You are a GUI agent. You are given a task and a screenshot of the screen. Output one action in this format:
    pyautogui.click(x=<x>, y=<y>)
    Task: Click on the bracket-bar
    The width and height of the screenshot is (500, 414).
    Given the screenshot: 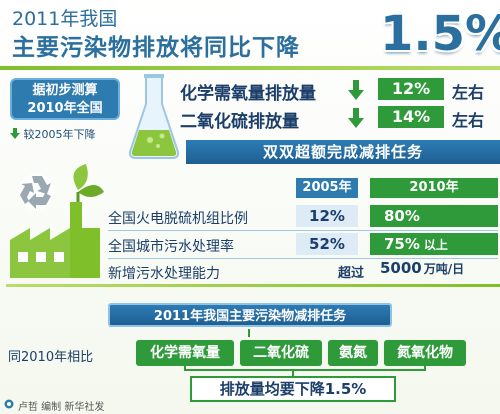 What is the action you would take?
    pyautogui.click(x=305, y=370)
    